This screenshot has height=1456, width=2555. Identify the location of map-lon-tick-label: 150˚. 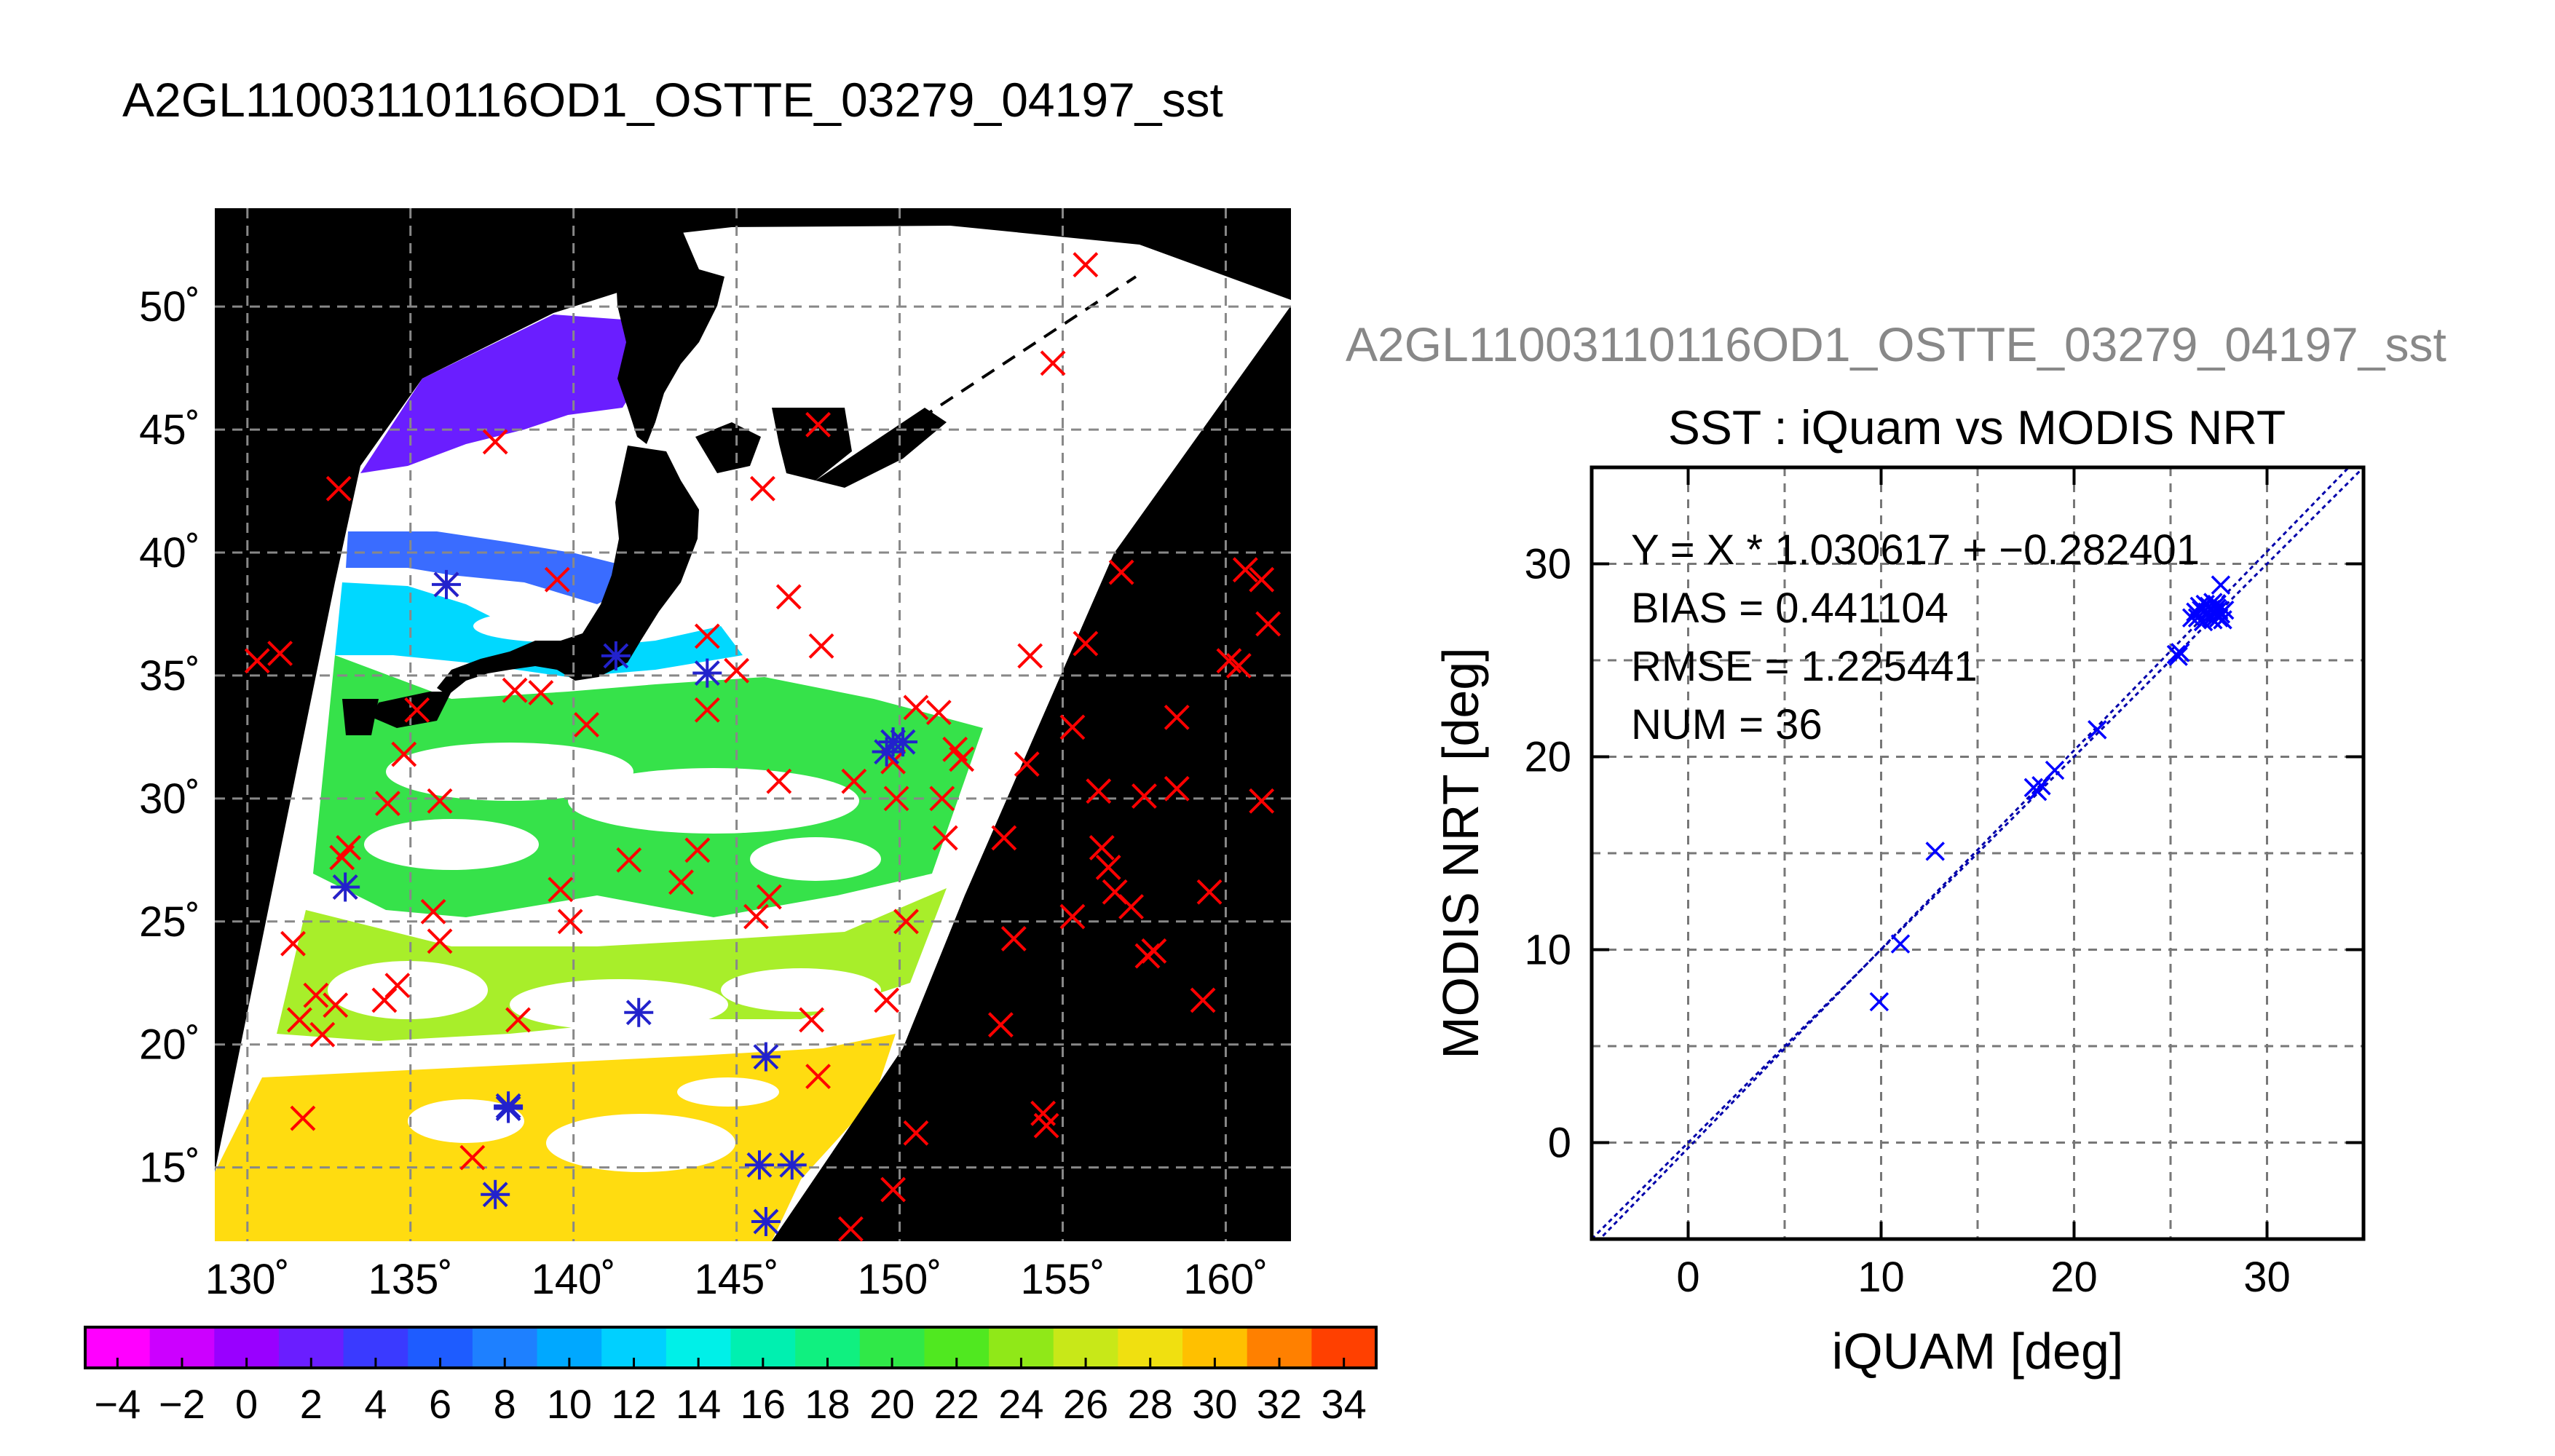
(899, 1279).